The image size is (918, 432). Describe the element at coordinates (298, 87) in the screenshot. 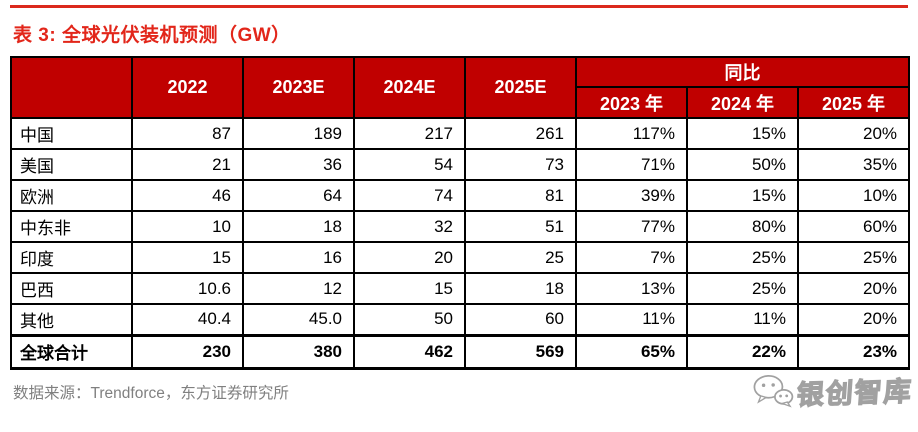

I see `col-header-2023e: 2023E` at that location.